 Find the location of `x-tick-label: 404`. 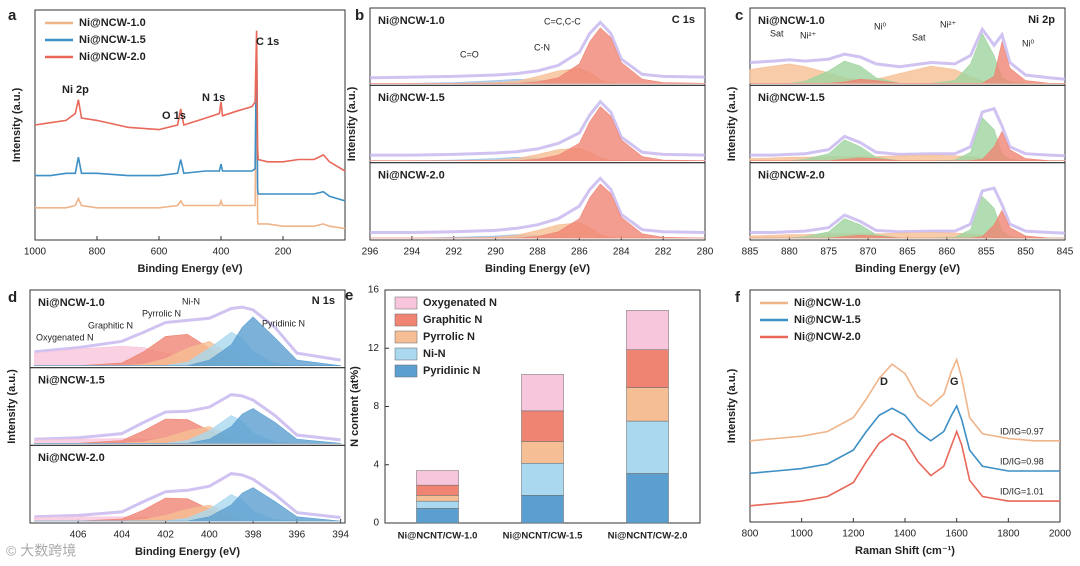

x-tick-label: 404 is located at coordinates (122, 535).